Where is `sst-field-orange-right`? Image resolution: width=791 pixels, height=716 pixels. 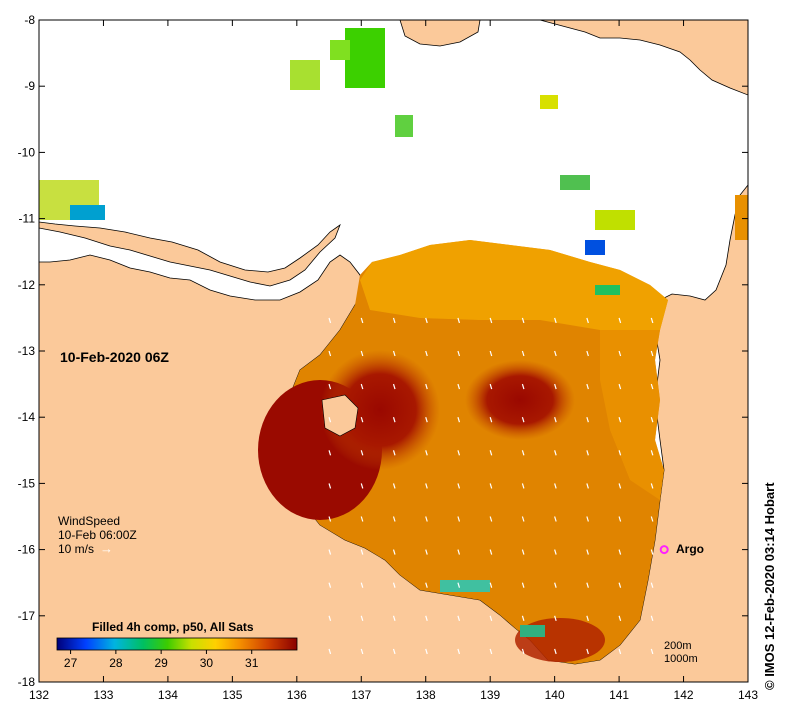
sst-field-orange-right is located at coordinates (632, 415).